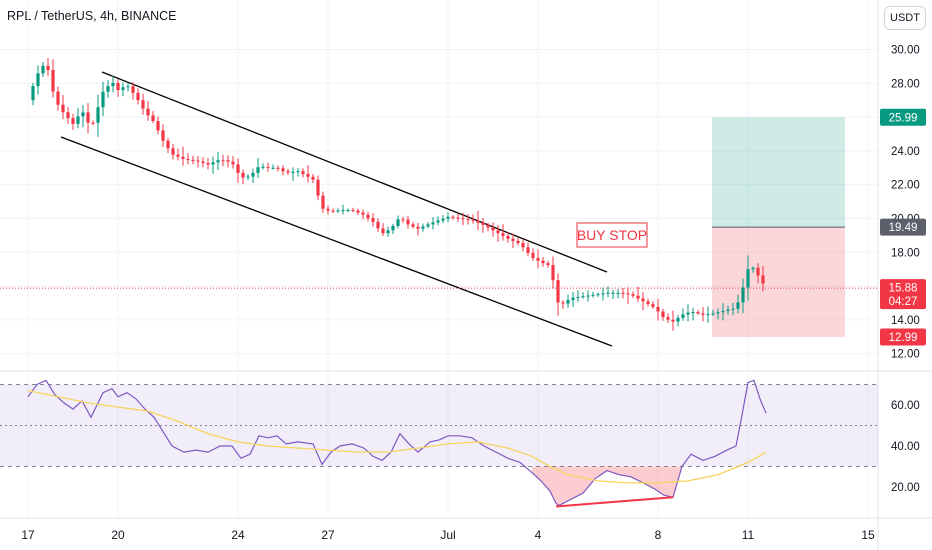 This screenshot has width=932, height=550. Describe the element at coordinates (614, 502) in the screenshot. I see `divergence-line` at that location.